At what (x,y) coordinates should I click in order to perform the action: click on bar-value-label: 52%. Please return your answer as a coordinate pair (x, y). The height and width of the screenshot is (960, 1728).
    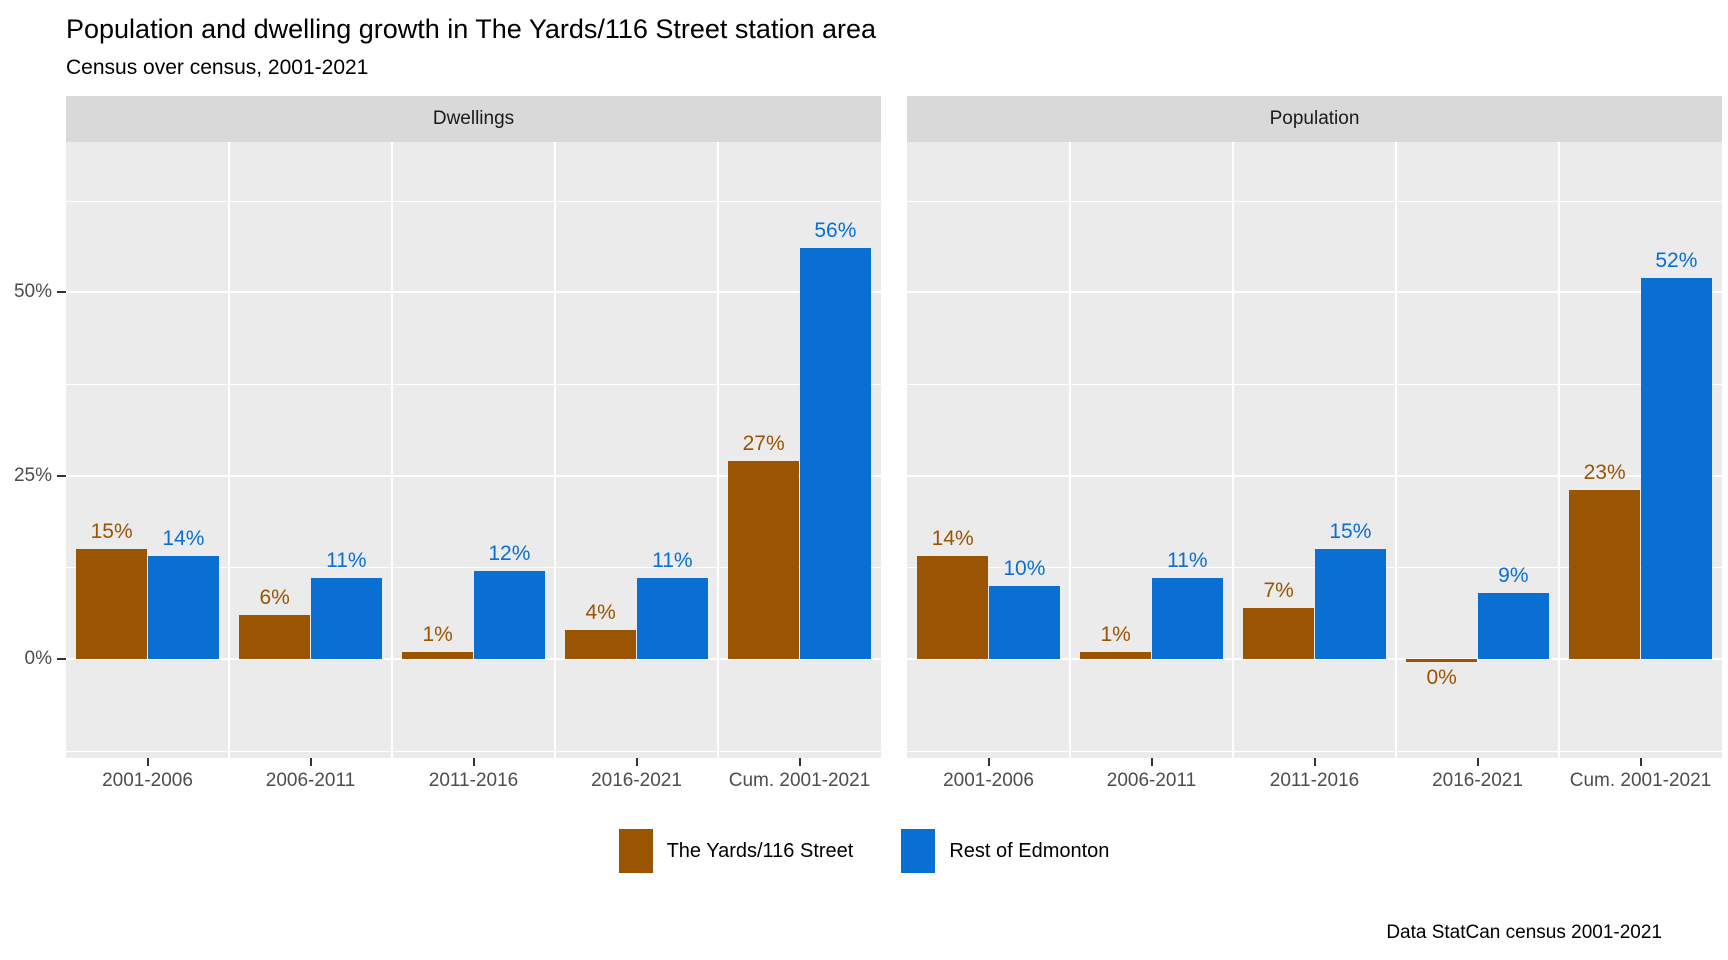
    Looking at the image, I should click on (1676, 260).